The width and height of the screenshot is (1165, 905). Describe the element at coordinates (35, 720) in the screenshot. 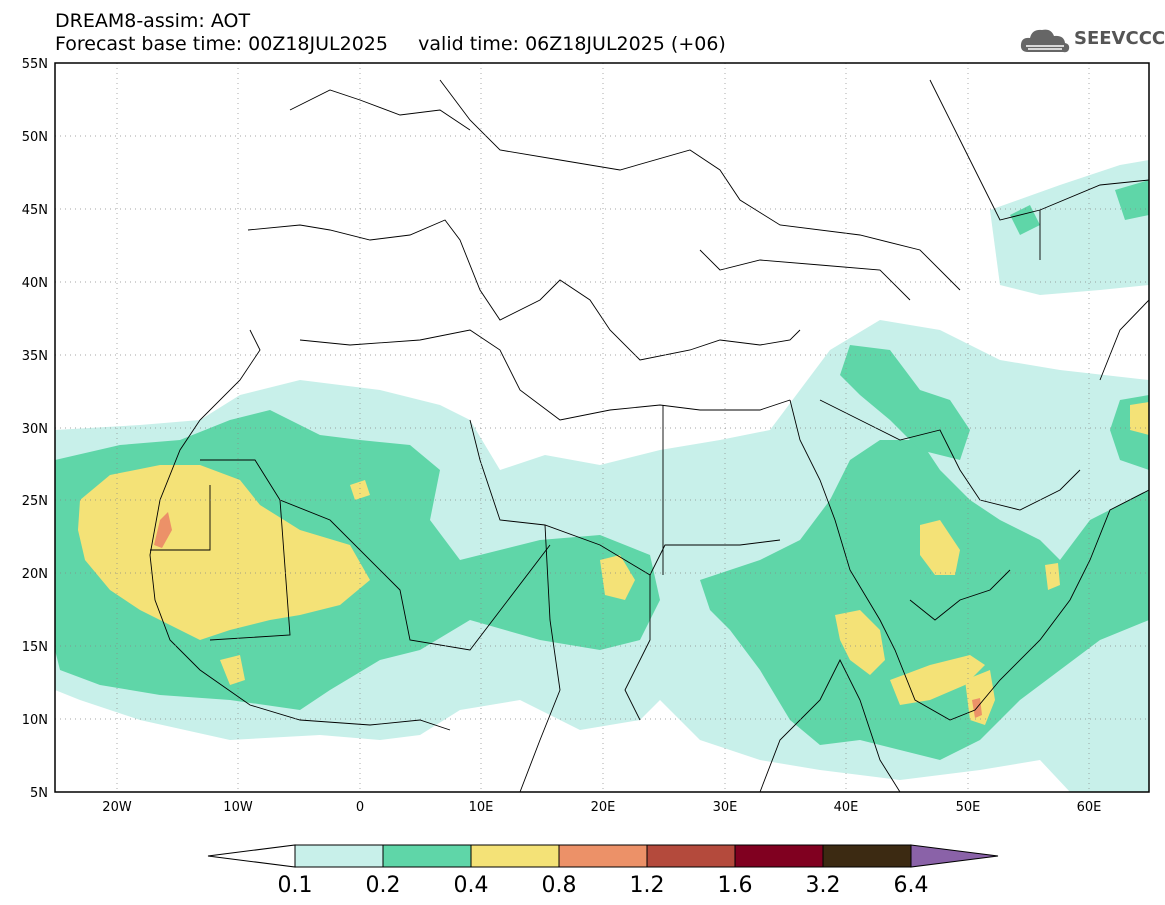

I see `lat-label: 10N` at that location.